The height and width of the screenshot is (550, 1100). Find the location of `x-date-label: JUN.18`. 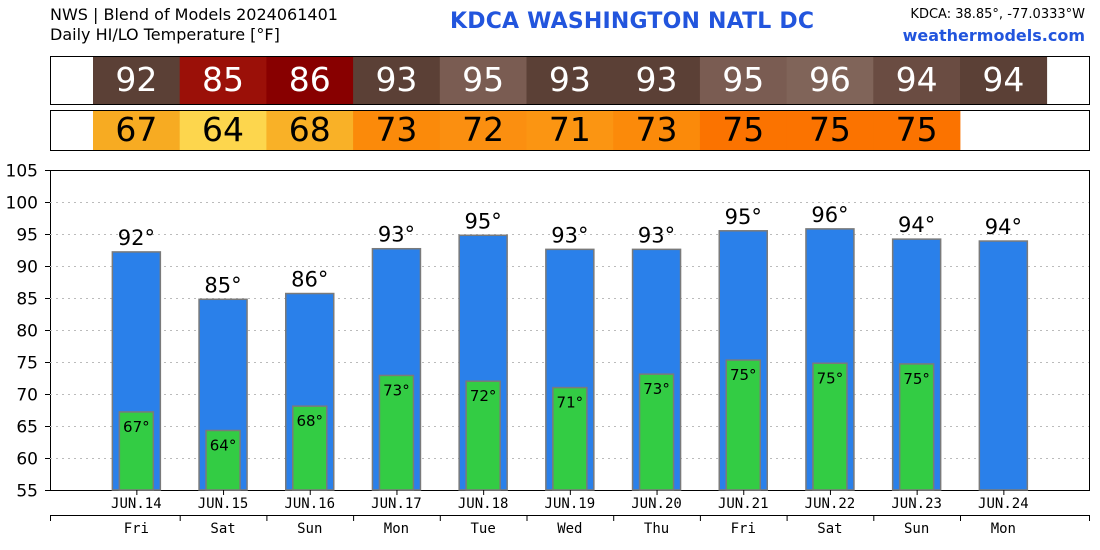

x-date-label: JUN.18 is located at coordinates (483, 504).